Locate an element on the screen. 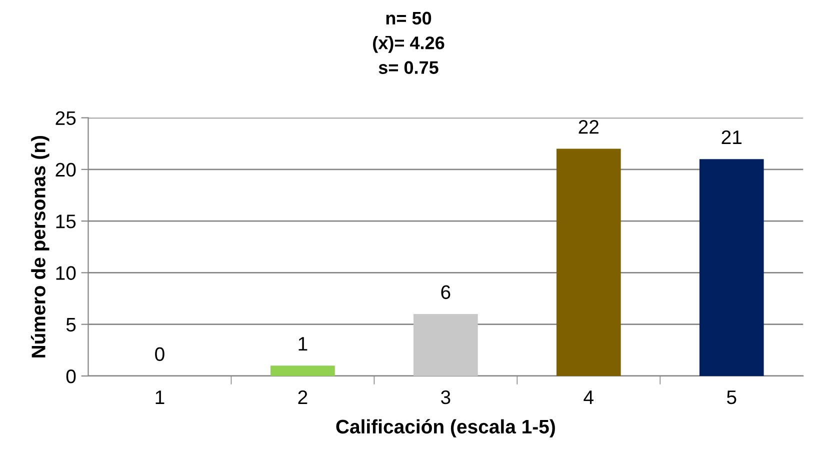 The width and height of the screenshot is (817, 453). x-tick-label: 4 is located at coordinates (589, 397).